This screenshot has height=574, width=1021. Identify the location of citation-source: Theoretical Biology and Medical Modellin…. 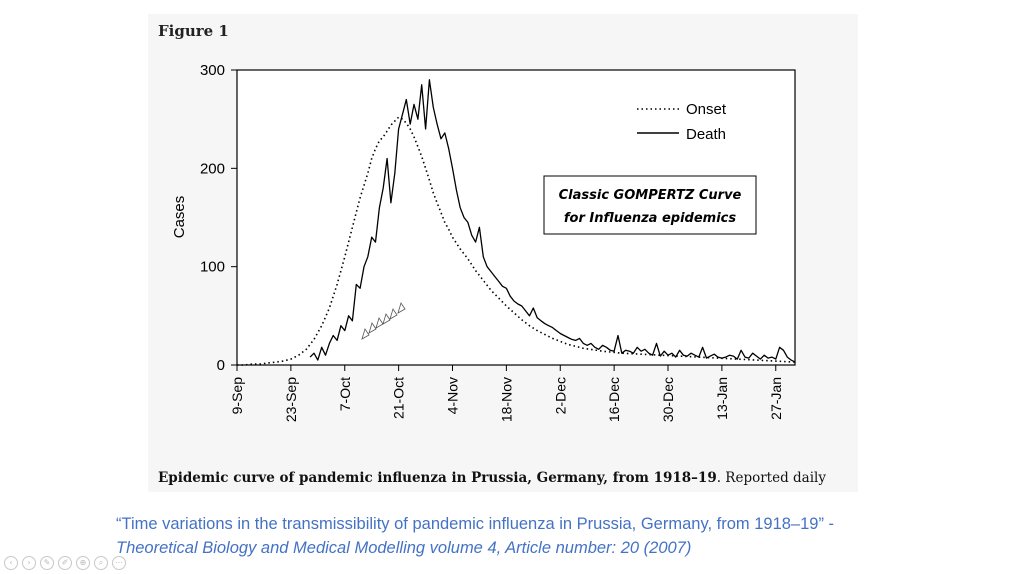
(404, 548).